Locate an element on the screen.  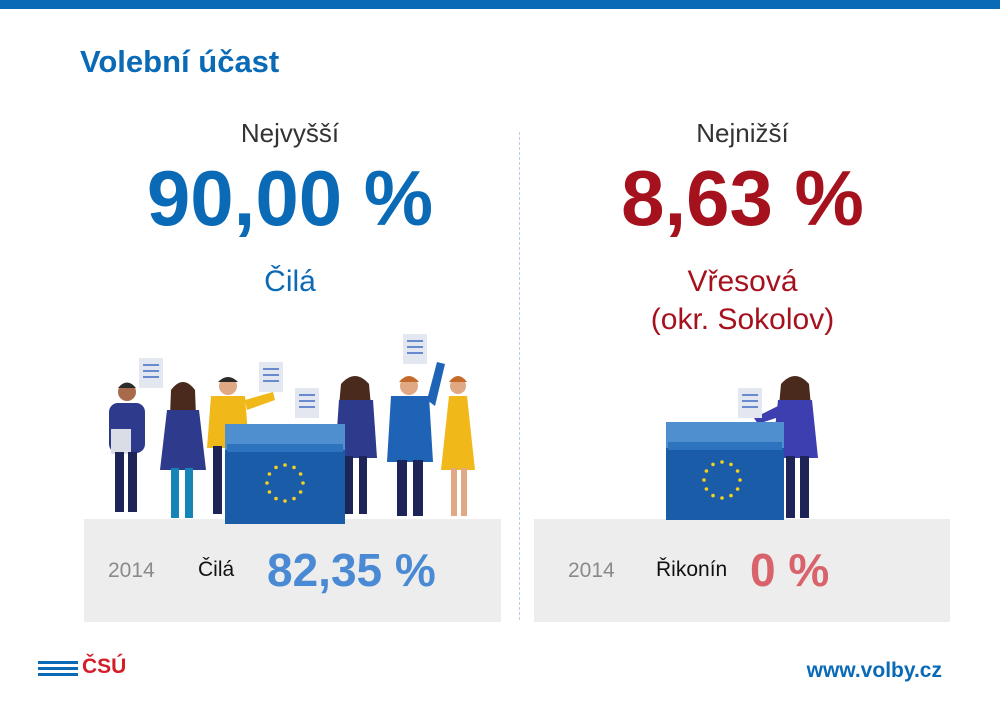
highest-label: Nejvyšší is located at coordinates (290, 133).